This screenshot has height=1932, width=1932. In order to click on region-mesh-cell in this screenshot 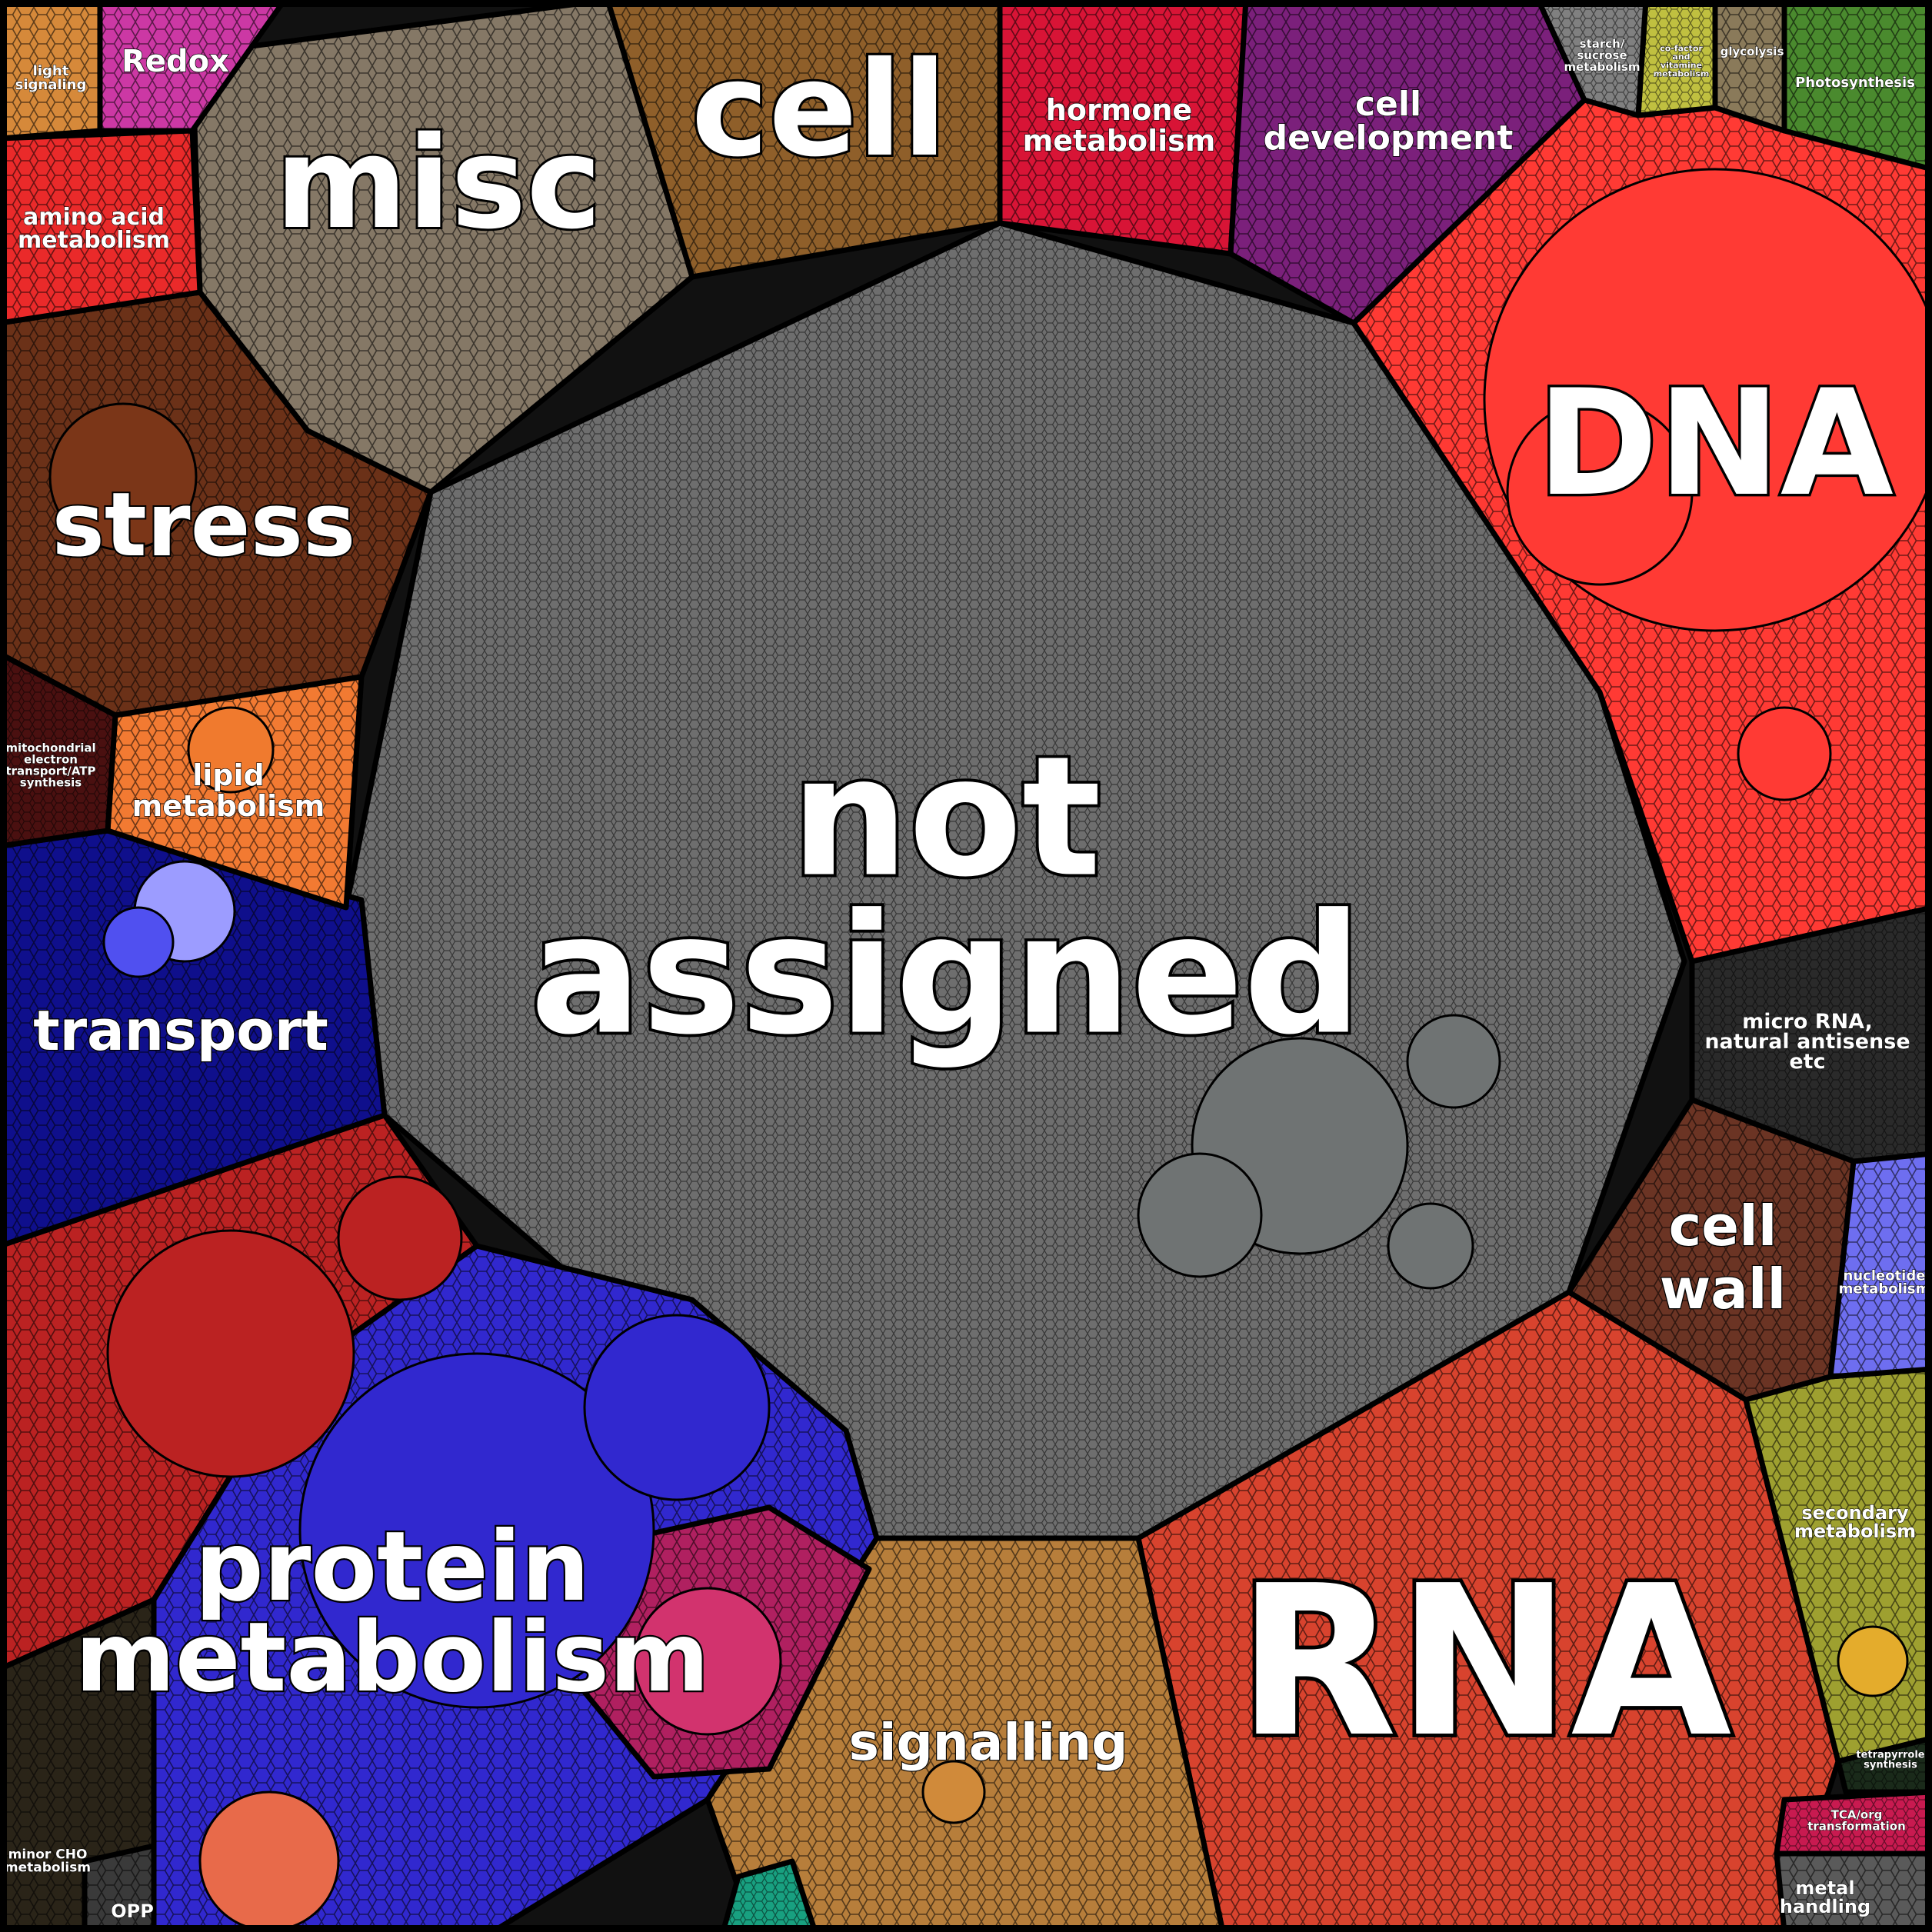, I will do `click(804, 138)`.